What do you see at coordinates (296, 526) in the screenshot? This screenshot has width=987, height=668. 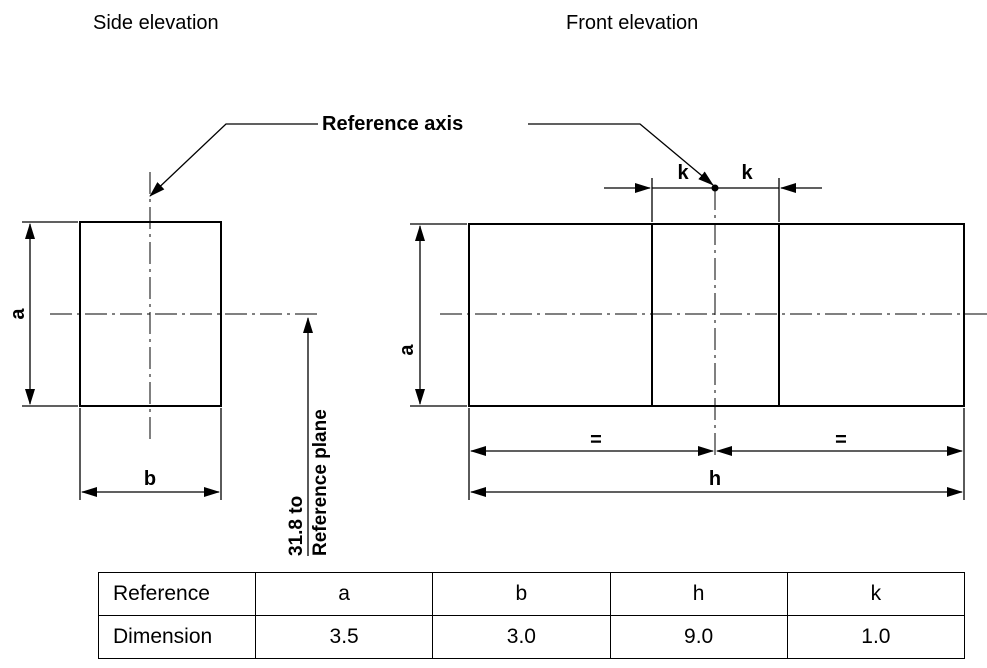 I see `reference-plane-distance: 31.8 to` at bounding box center [296, 526].